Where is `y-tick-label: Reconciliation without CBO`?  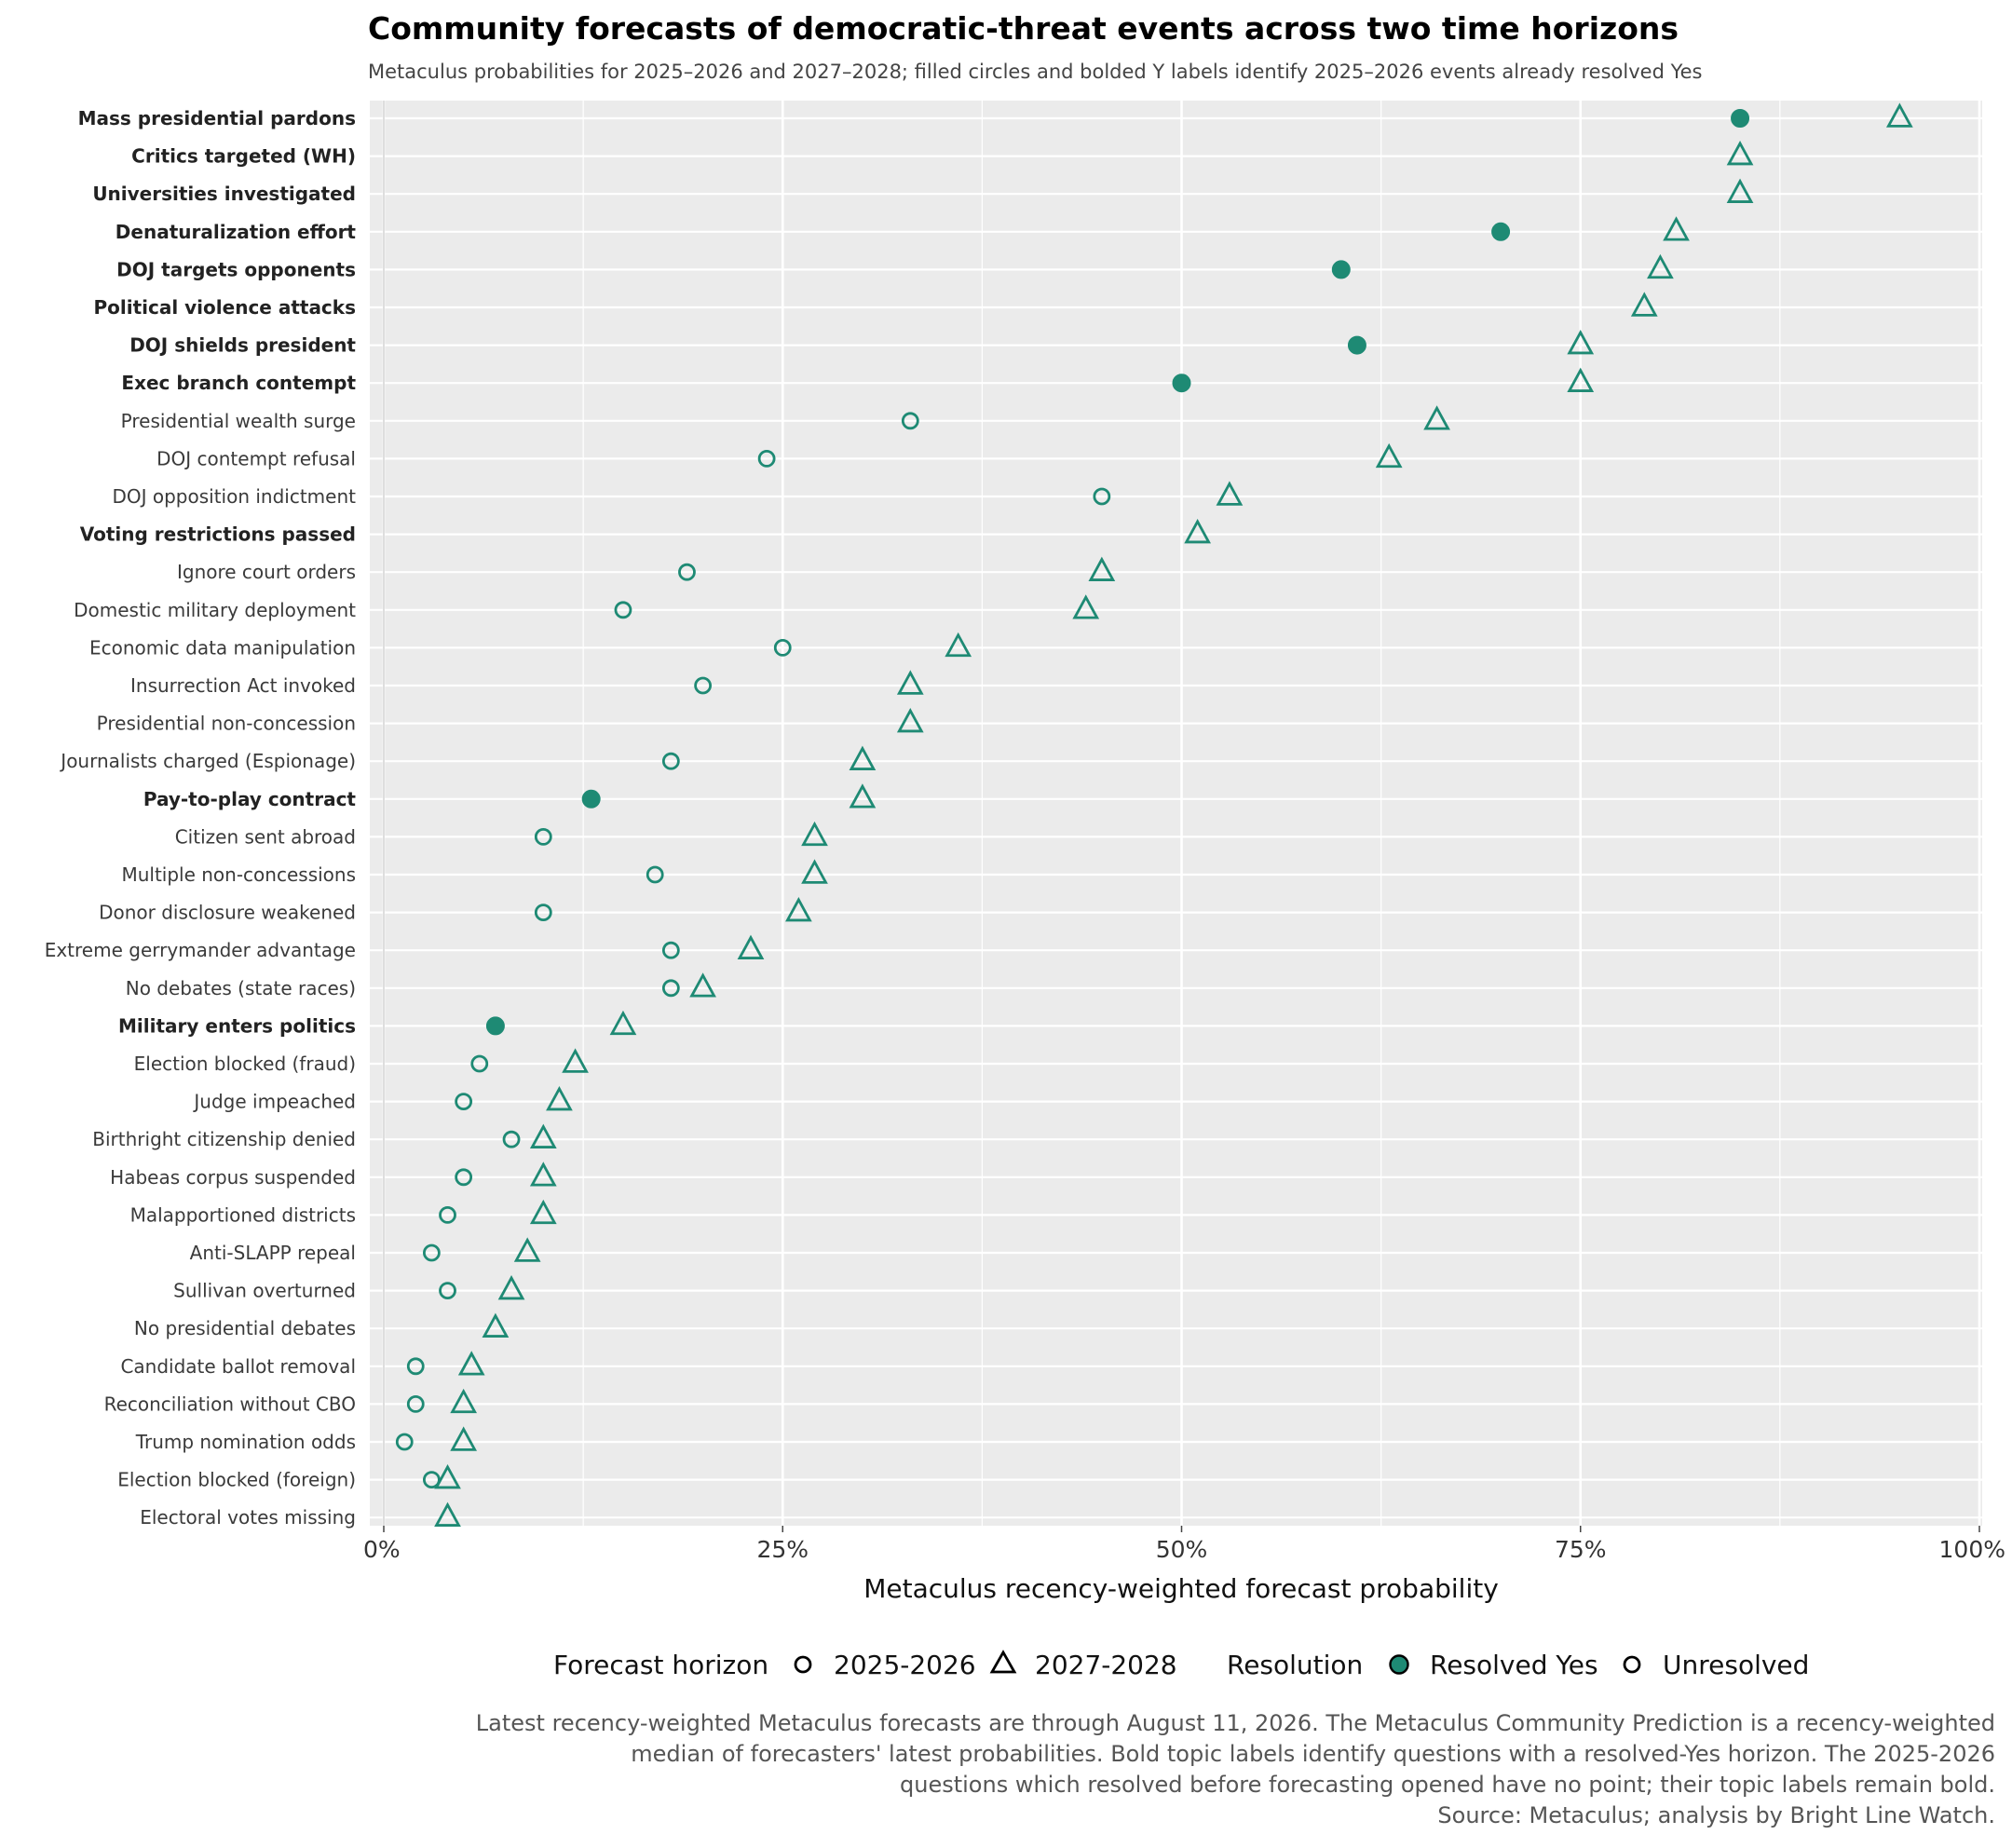
y-tick-label: Reconciliation without CBO is located at coordinates (230, 1404).